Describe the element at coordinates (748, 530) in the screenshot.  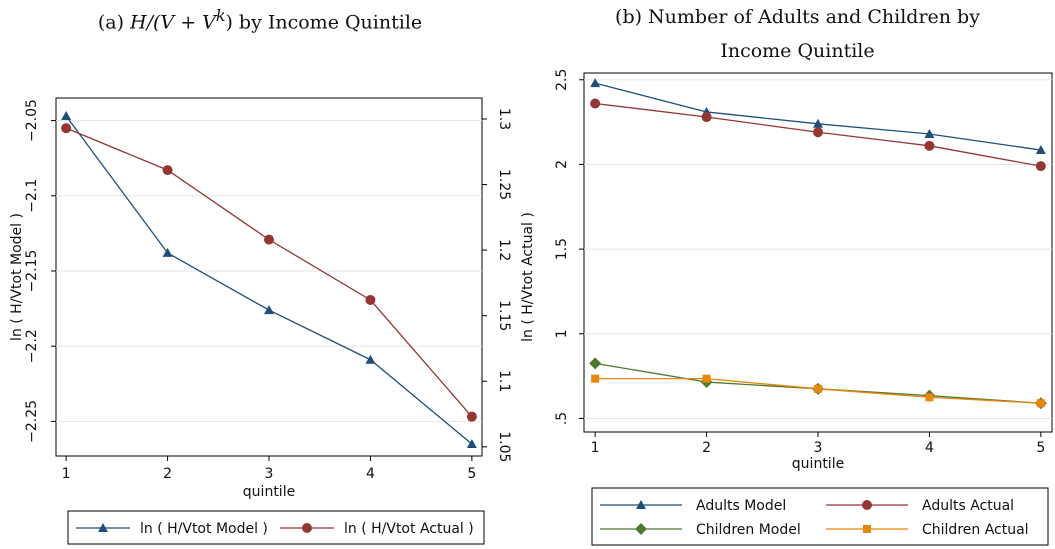
I see `legend-label: Children Model` at that location.